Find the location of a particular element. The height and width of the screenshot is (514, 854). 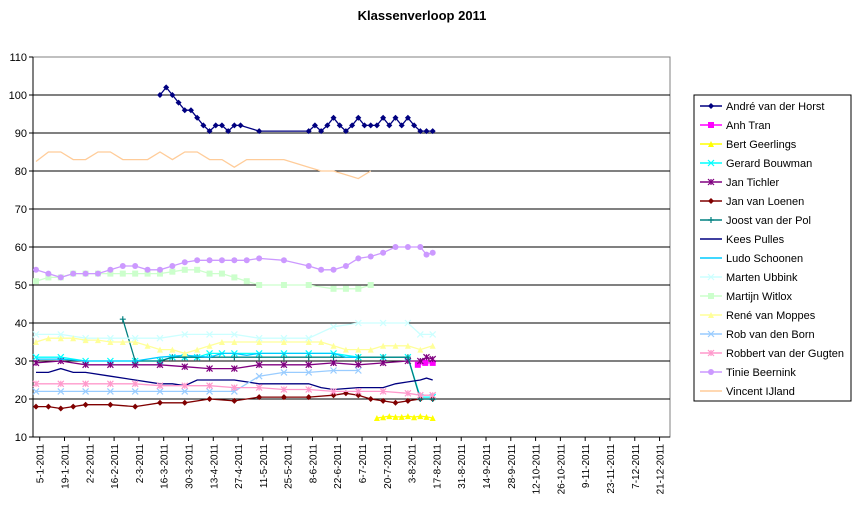

series-line-vincent-ijland is located at coordinates (203, 165).